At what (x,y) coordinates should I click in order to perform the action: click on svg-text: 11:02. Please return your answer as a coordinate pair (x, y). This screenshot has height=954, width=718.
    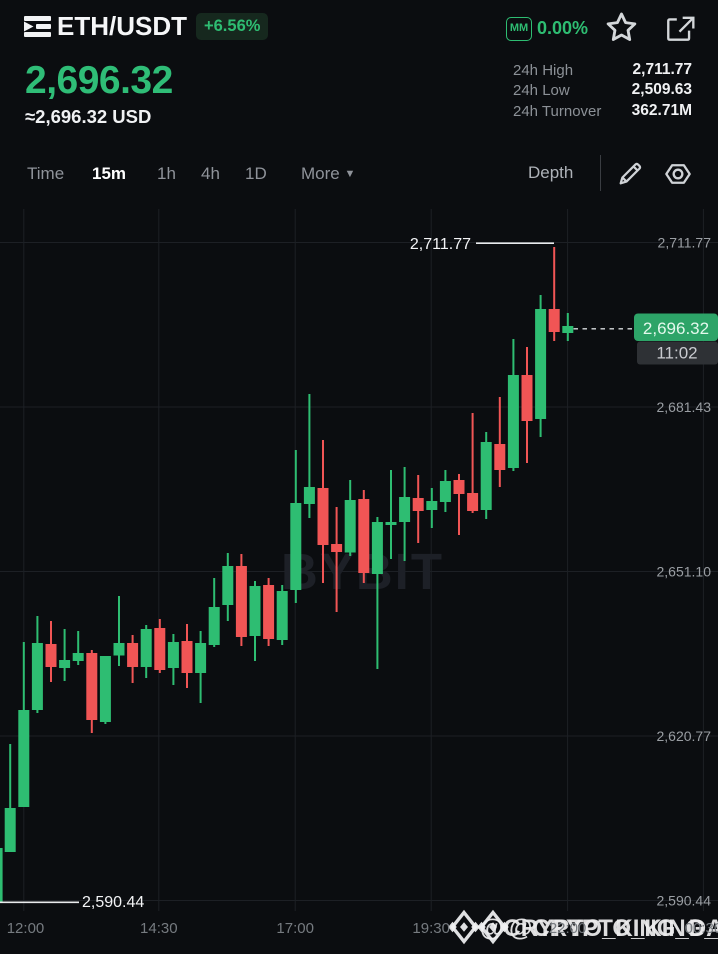
    Looking at the image, I should click on (676, 353).